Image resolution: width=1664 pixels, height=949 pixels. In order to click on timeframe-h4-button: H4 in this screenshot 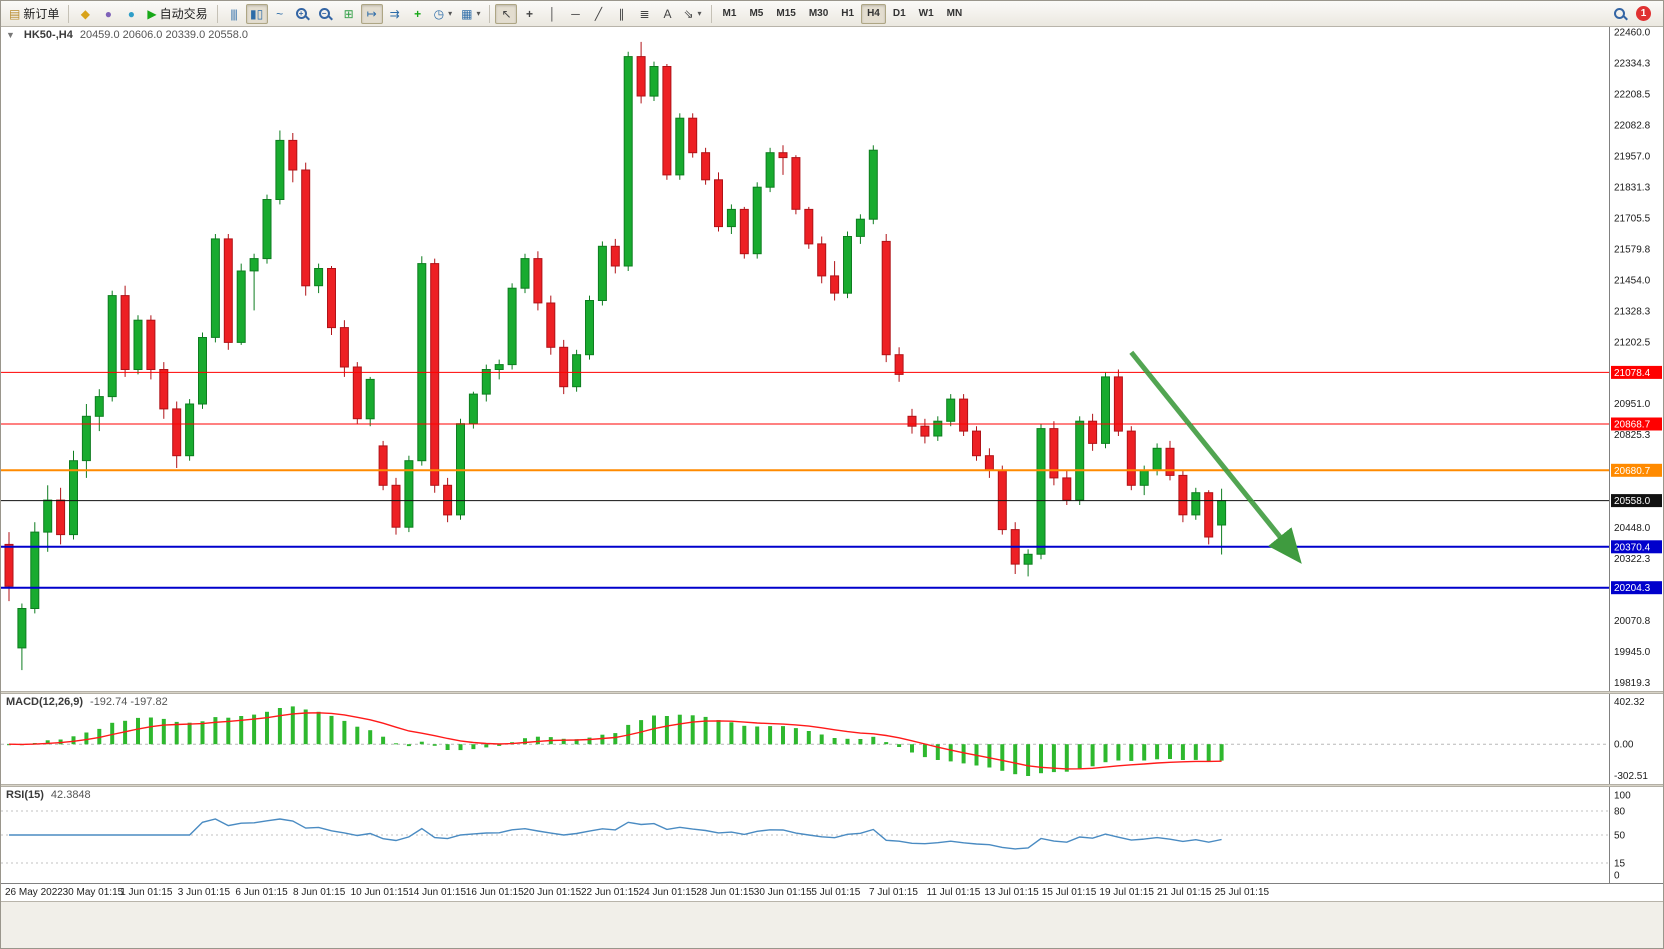, I will do `click(873, 13)`.